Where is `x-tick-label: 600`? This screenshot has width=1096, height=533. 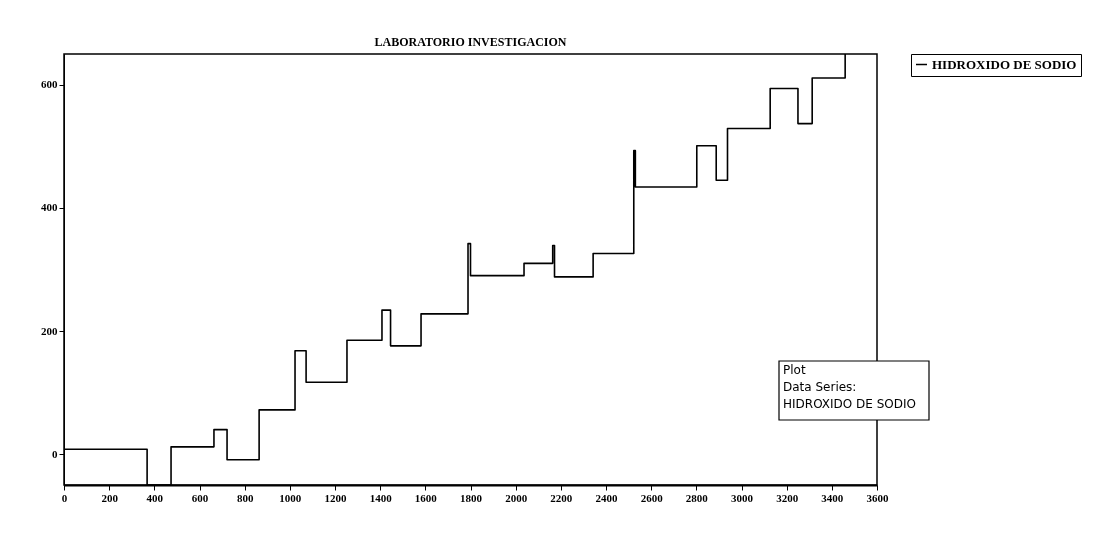
x-tick-label: 600 is located at coordinates (200, 497).